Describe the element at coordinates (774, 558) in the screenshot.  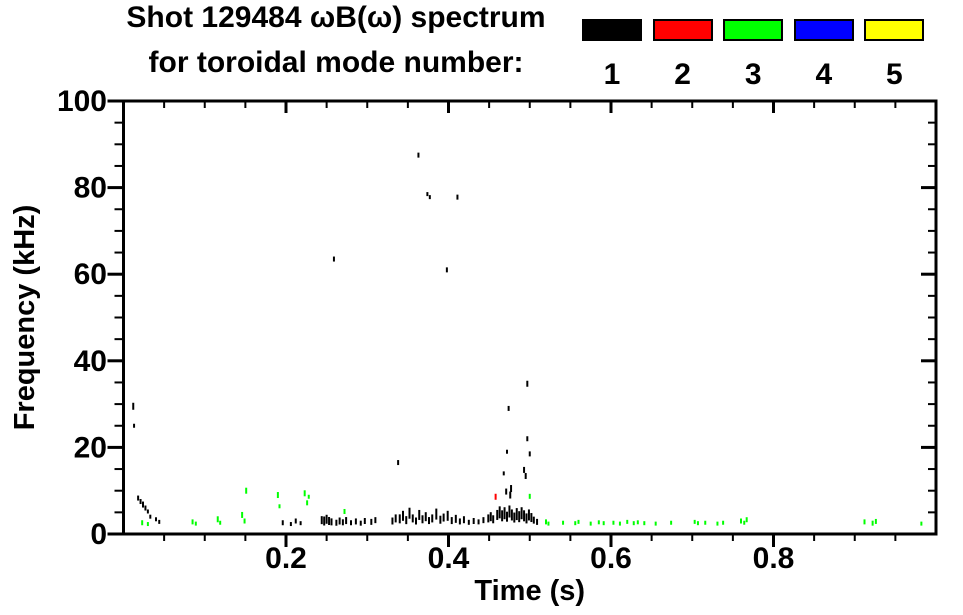
I see `x-tick-label: 0.8` at that location.